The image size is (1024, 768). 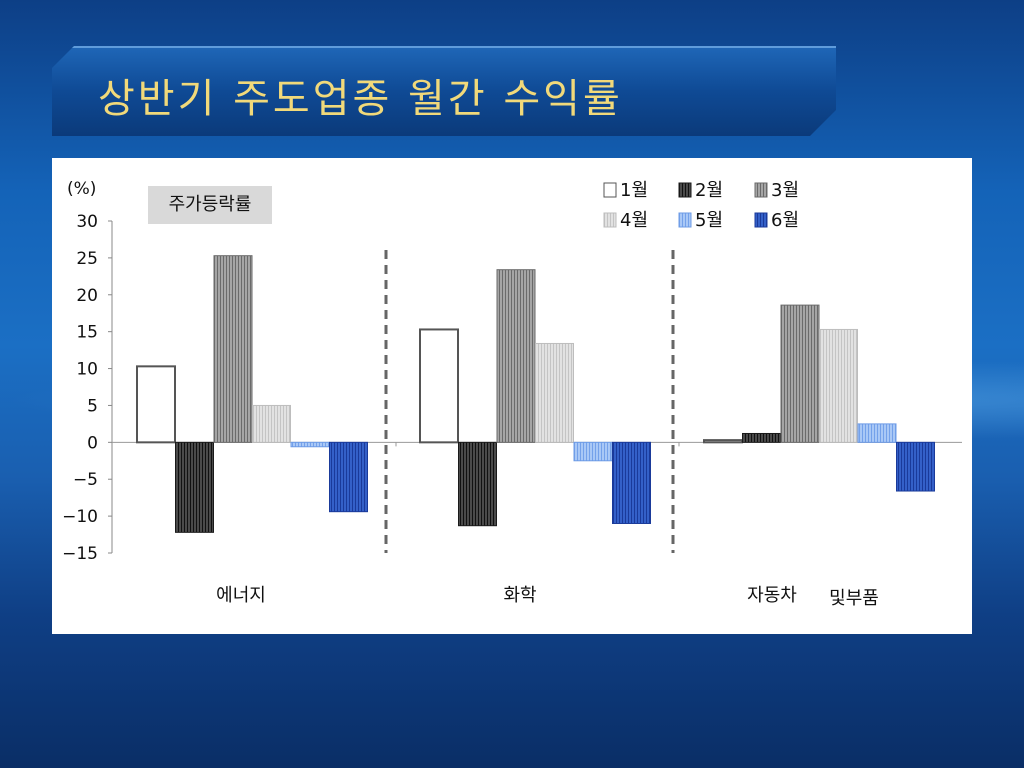 What do you see at coordinates (241, 595) in the screenshot?
I see `category-label: 에너지` at bounding box center [241, 595].